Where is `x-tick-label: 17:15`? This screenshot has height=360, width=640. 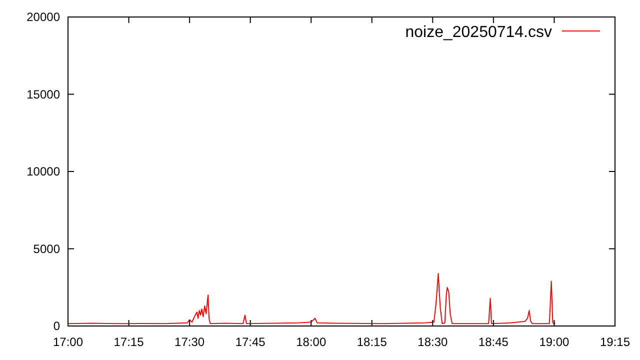 x-tick-label: 17:15 is located at coordinates (129, 342).